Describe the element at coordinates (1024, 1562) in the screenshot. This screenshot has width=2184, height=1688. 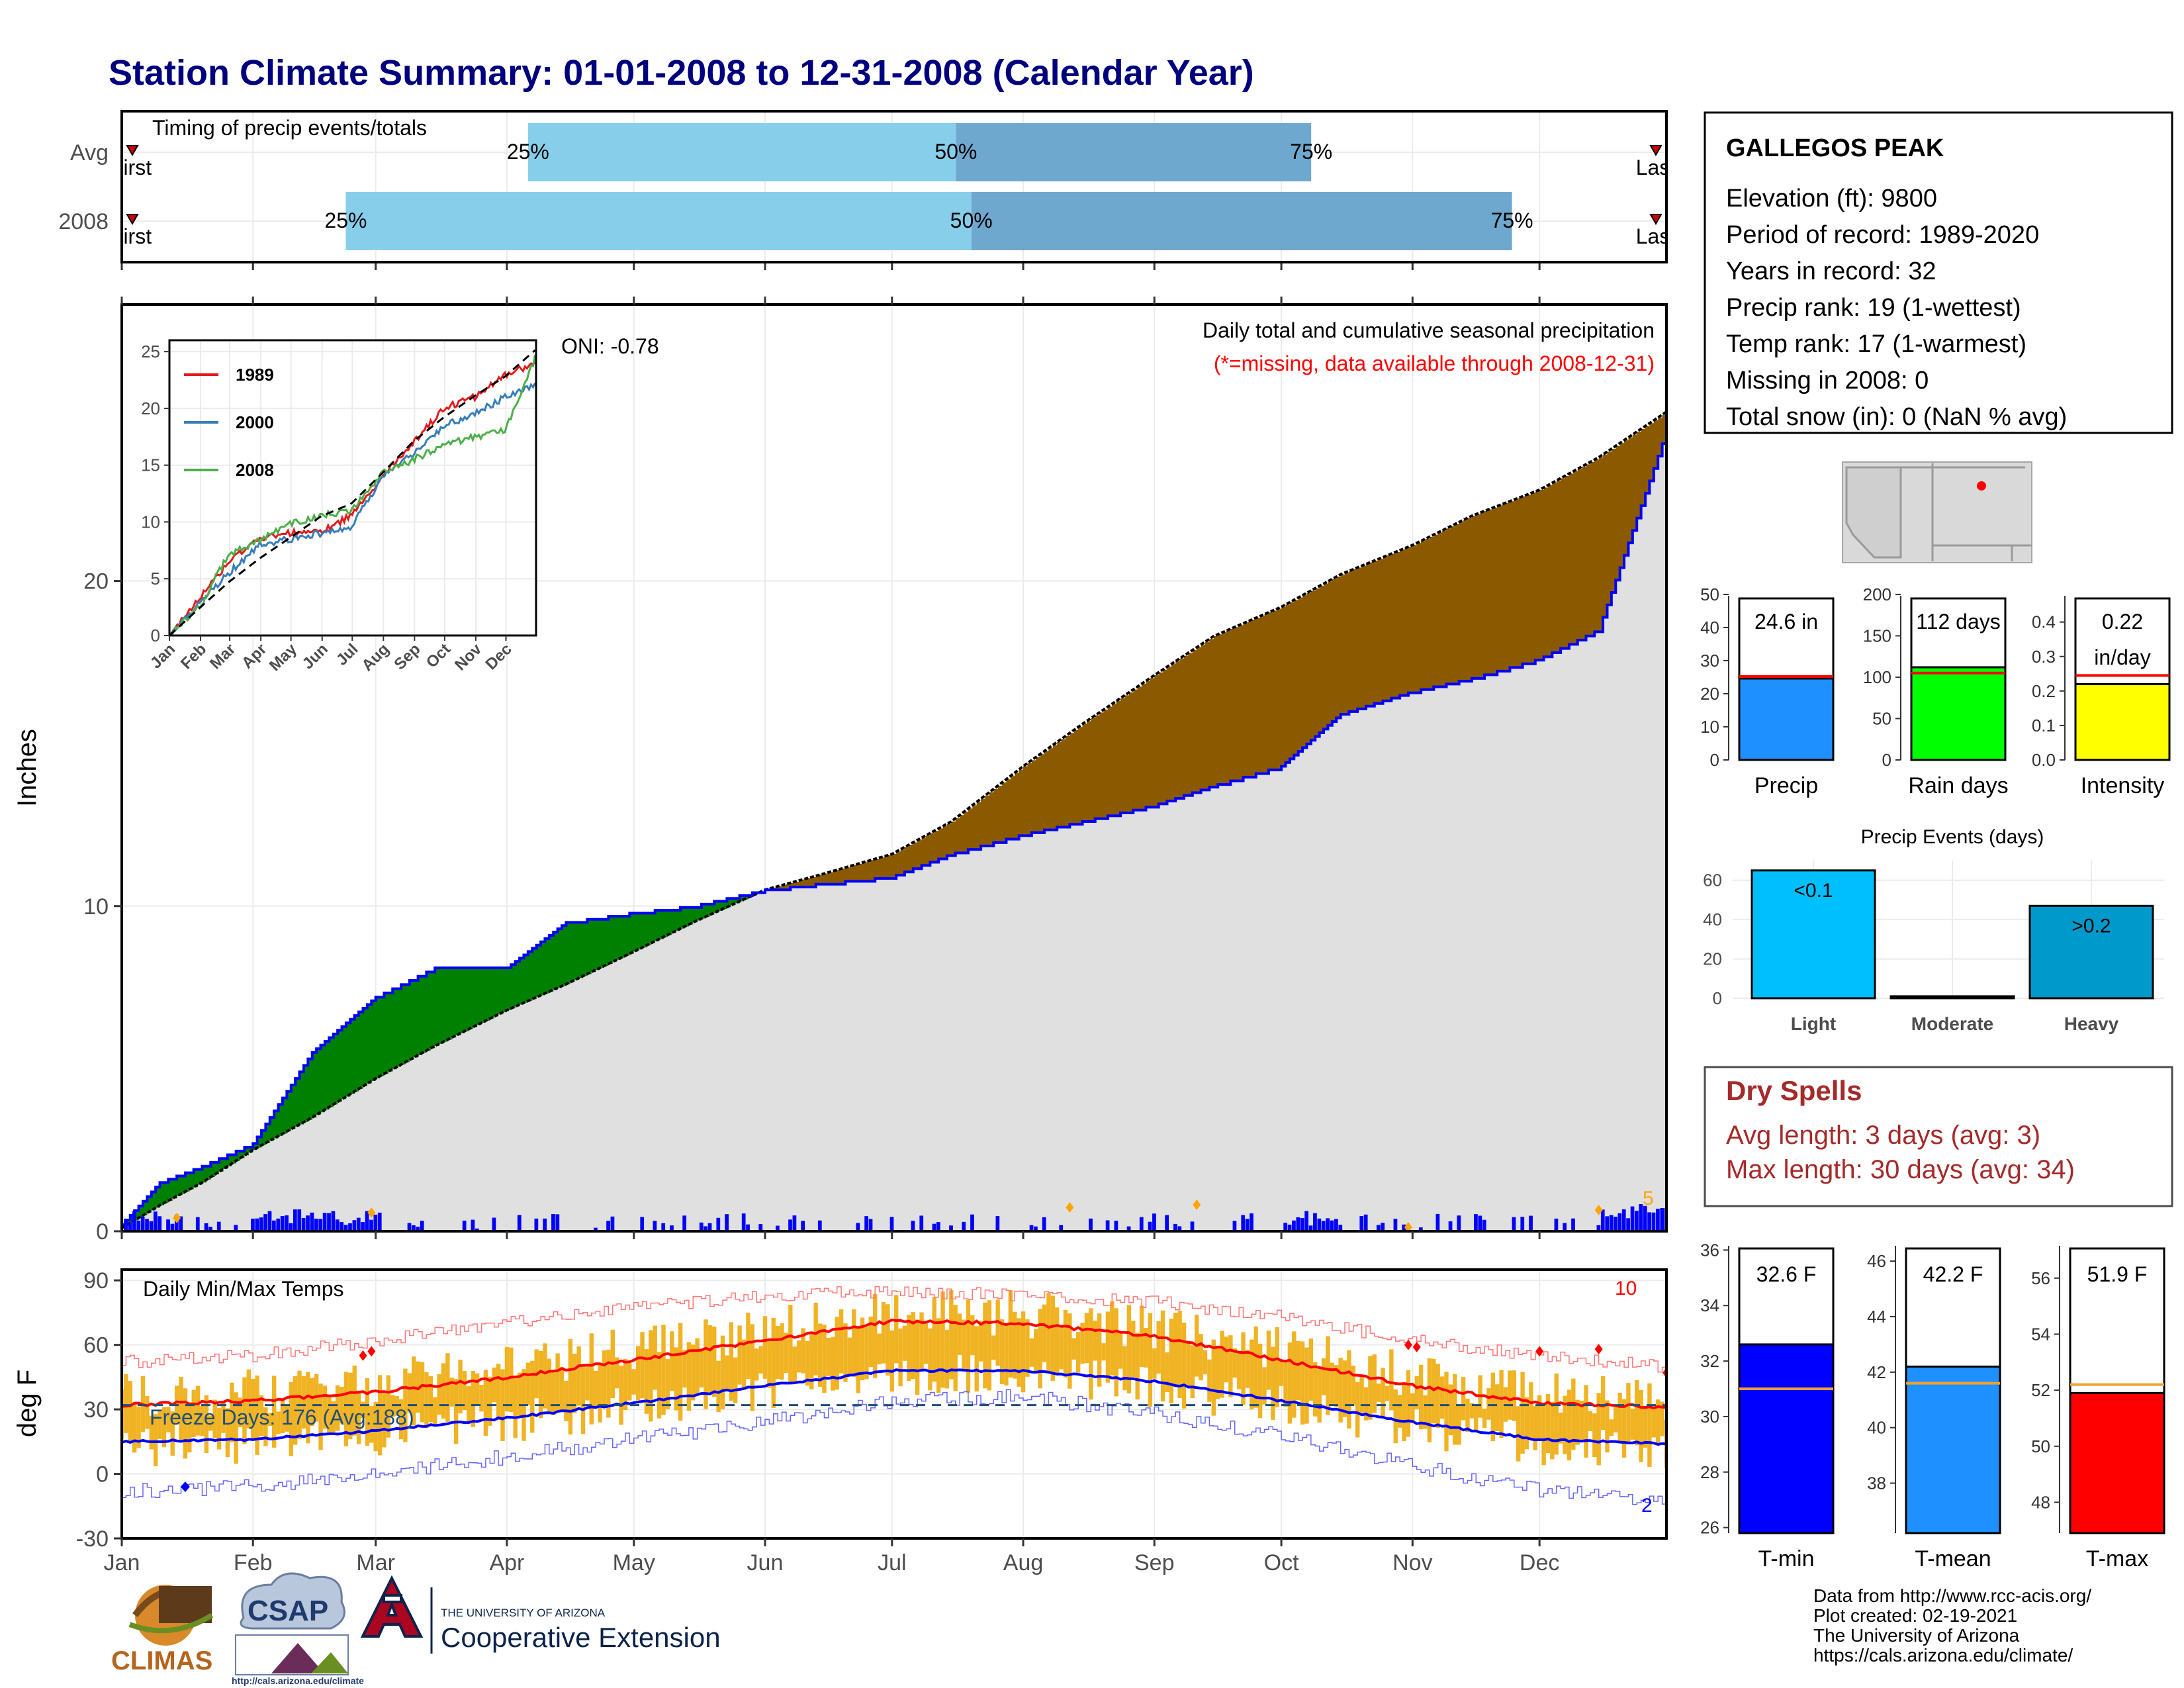
I see `month-tick-label: Aug` at that location.